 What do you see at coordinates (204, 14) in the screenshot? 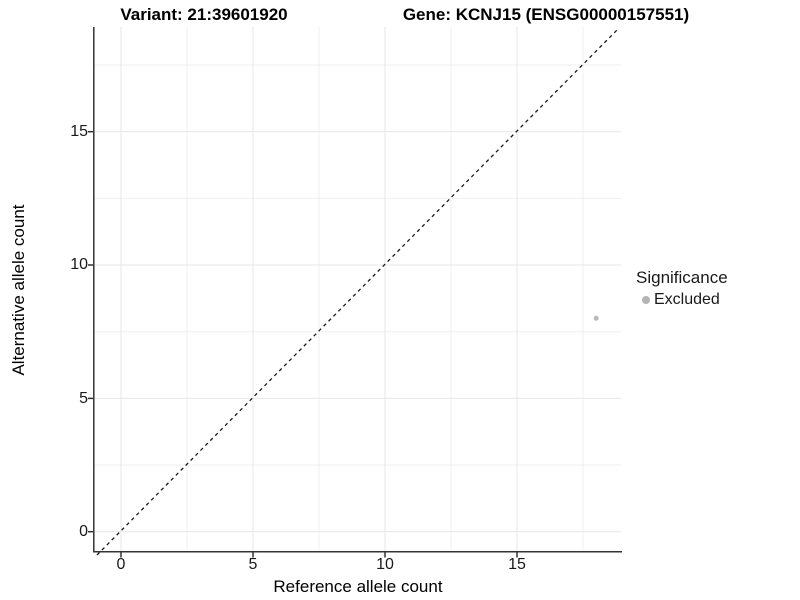
I see `plot-title-variant: Variant: 21:39601920` at bounding box center [204, 14].